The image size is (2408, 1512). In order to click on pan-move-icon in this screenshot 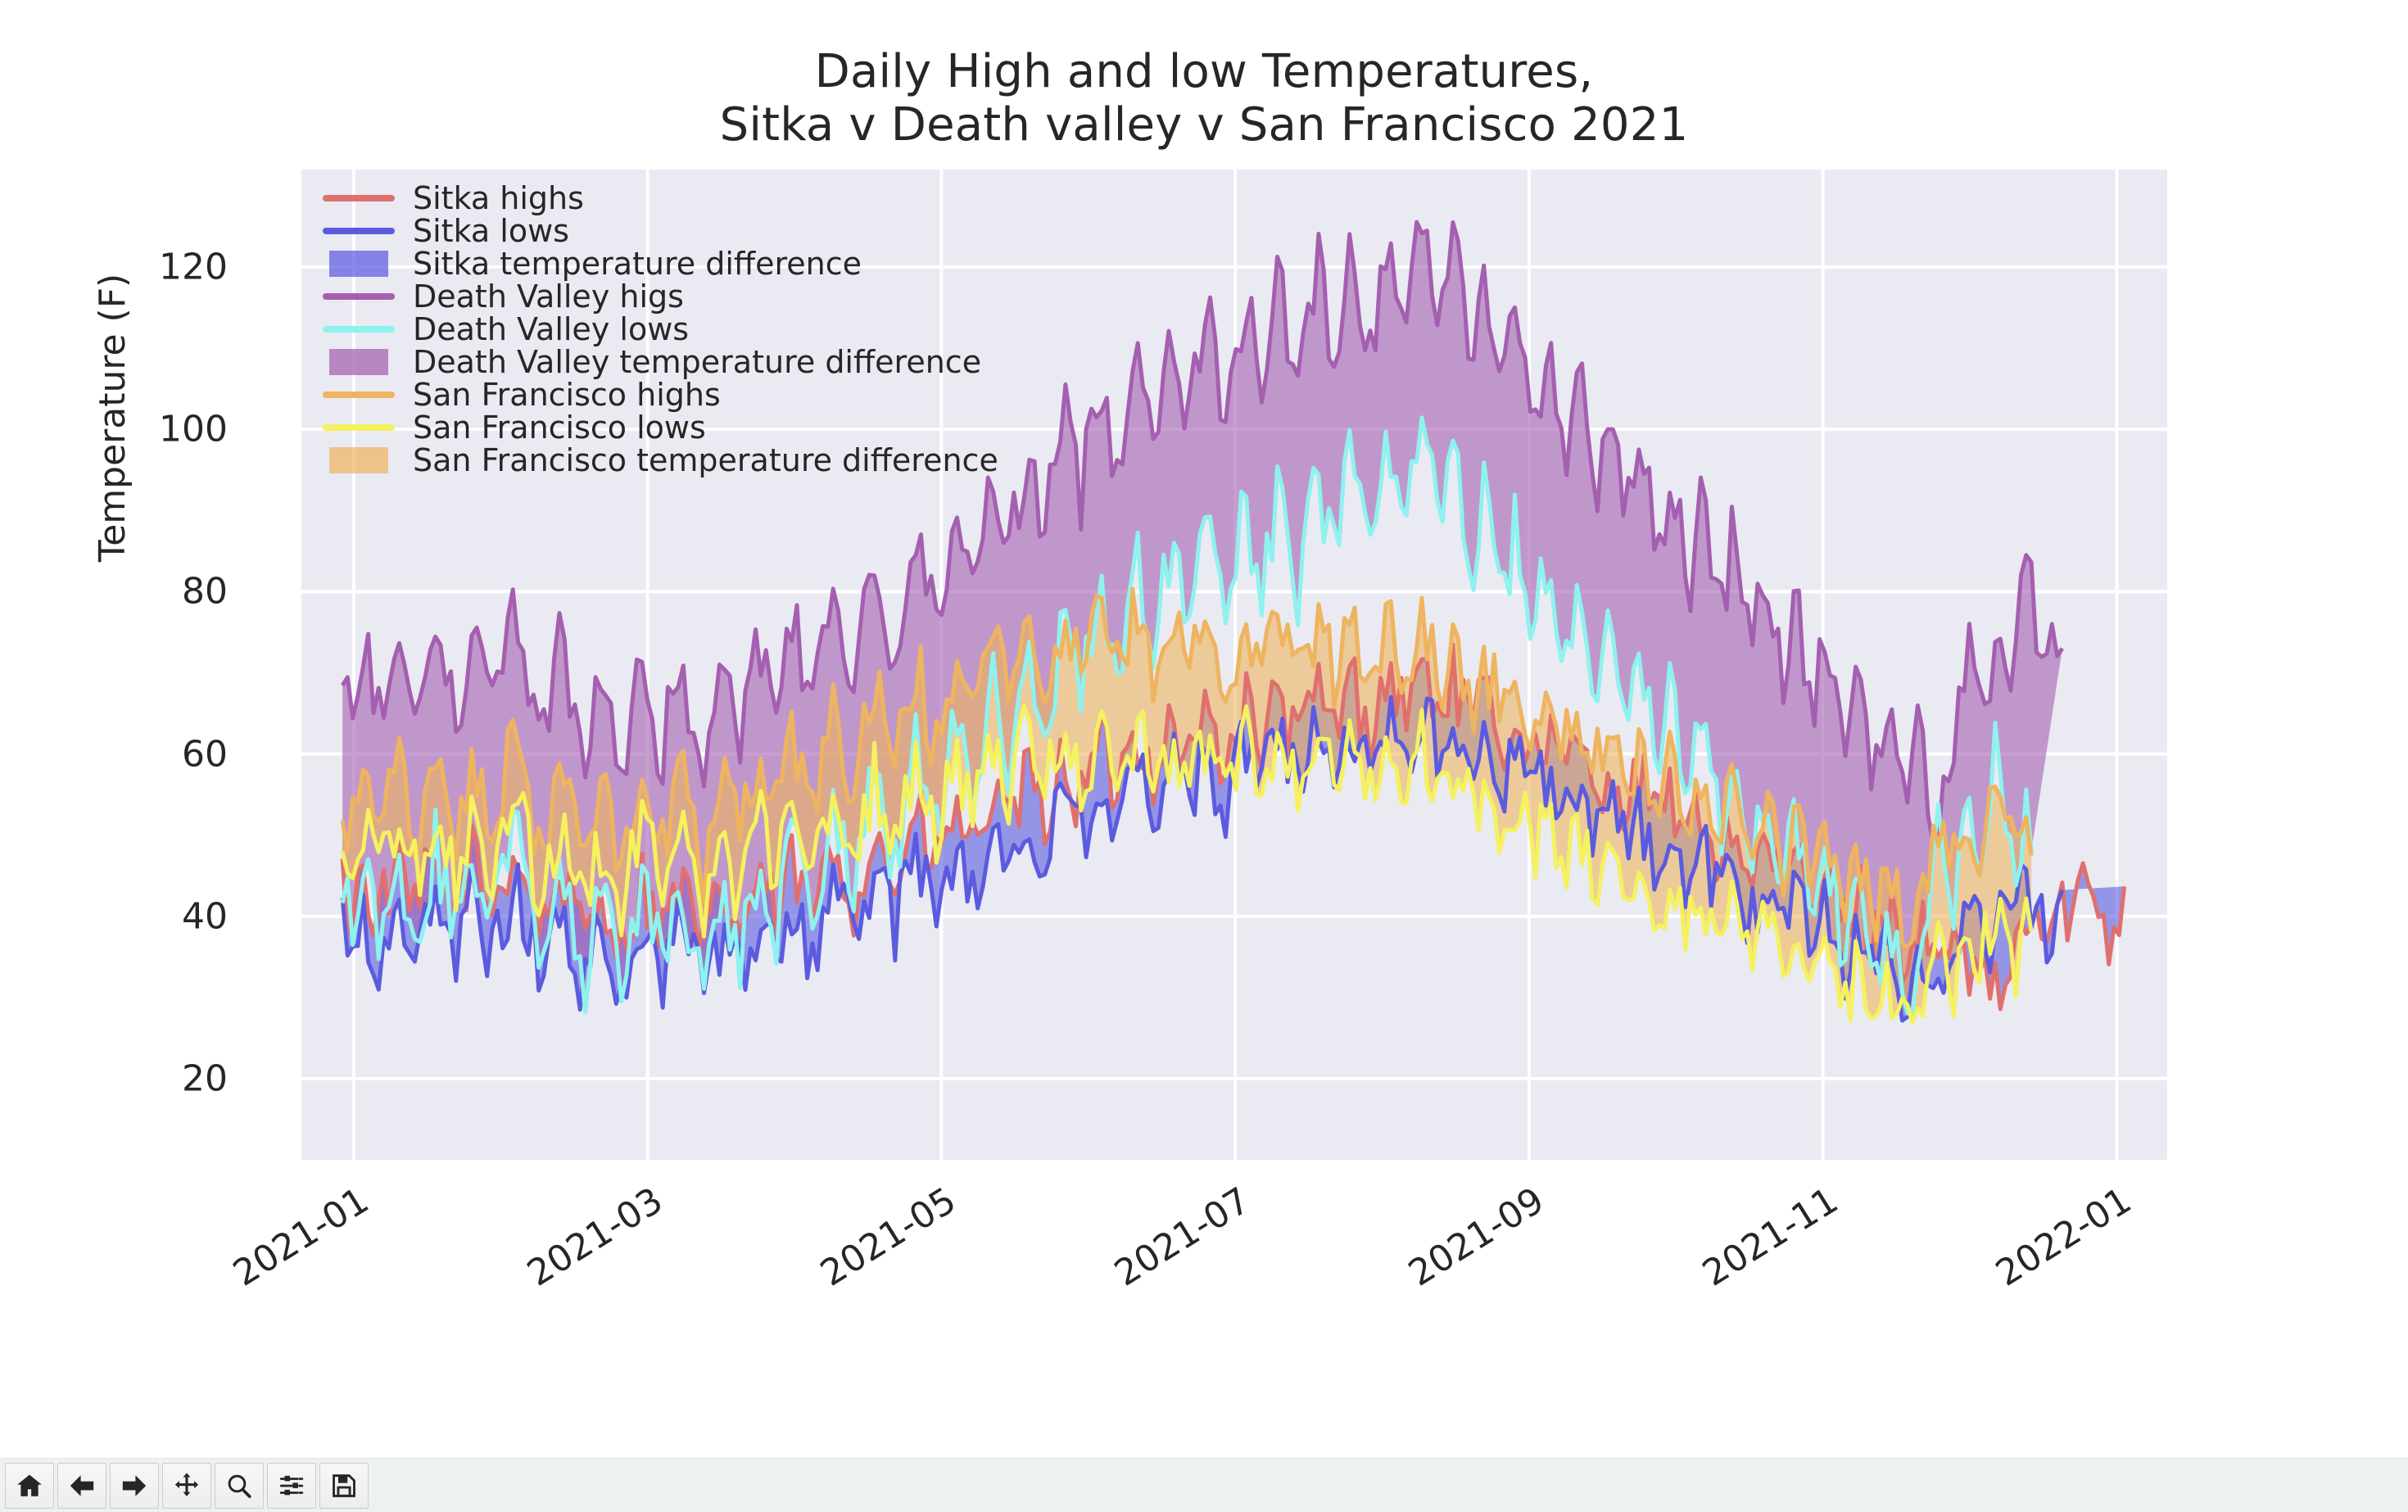, I will do `click(186, 1484)`.